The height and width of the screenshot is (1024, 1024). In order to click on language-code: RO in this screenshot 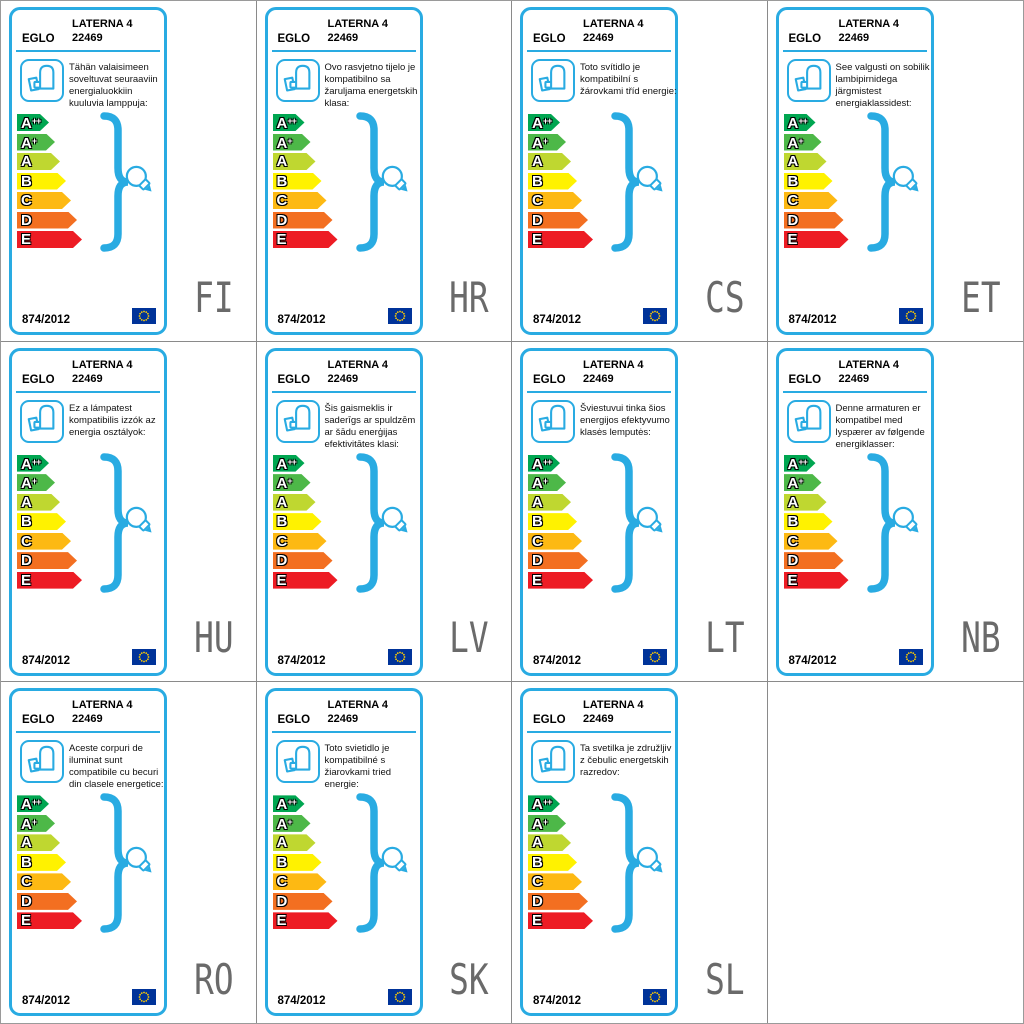, I will do `click(214, 979)`.